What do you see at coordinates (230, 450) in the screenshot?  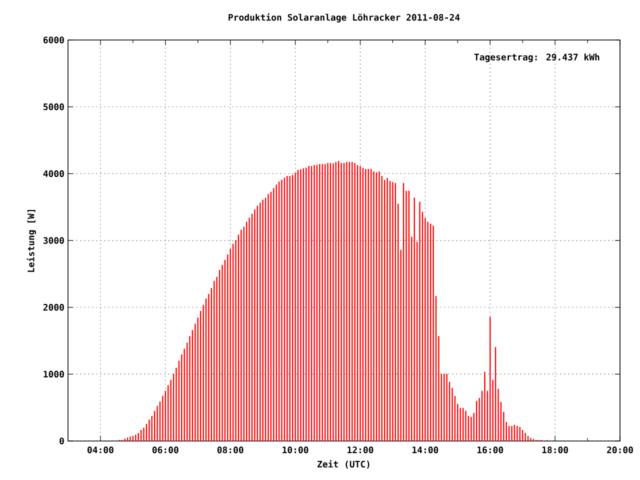 I see `x-tick-label: 08:00` at bounding box center [230, 450].